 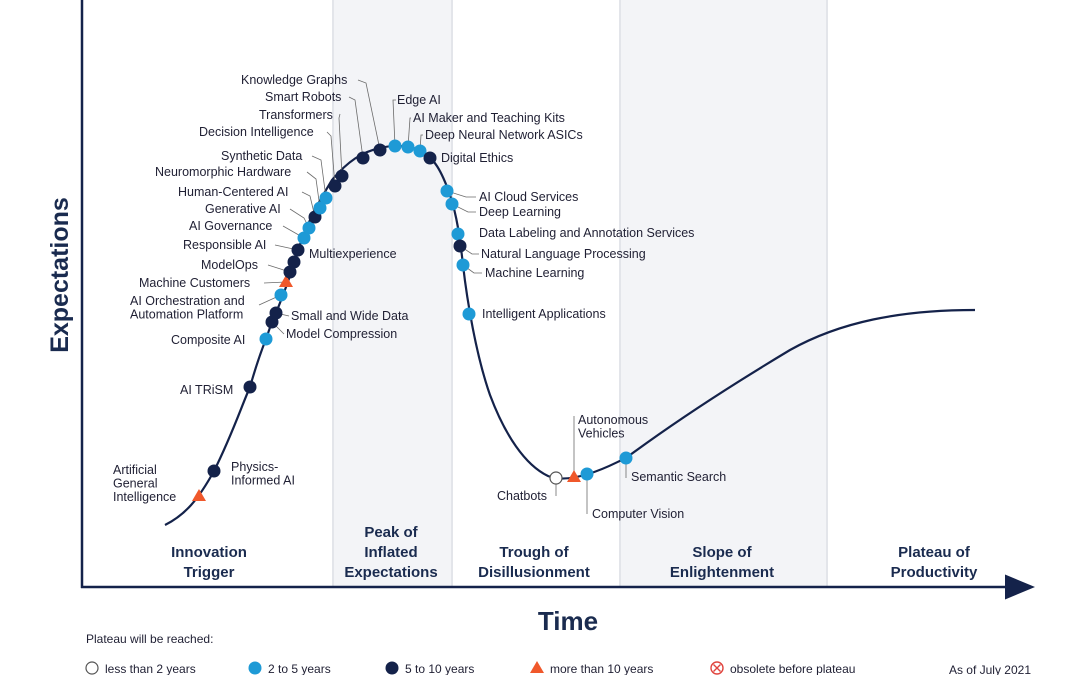 I want to click on legend-title: Plateau will be reached:, so click(x=149, y=639).